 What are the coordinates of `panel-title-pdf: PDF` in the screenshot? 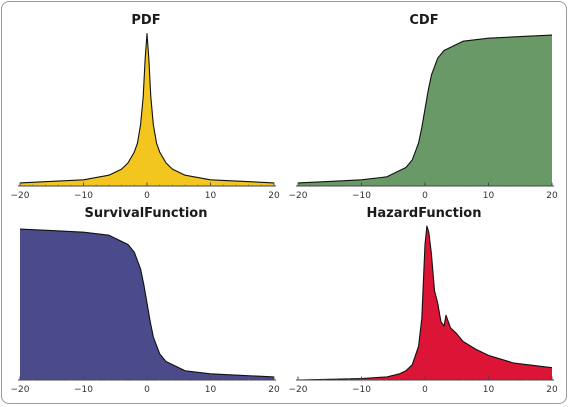 It's located at (145, 20).